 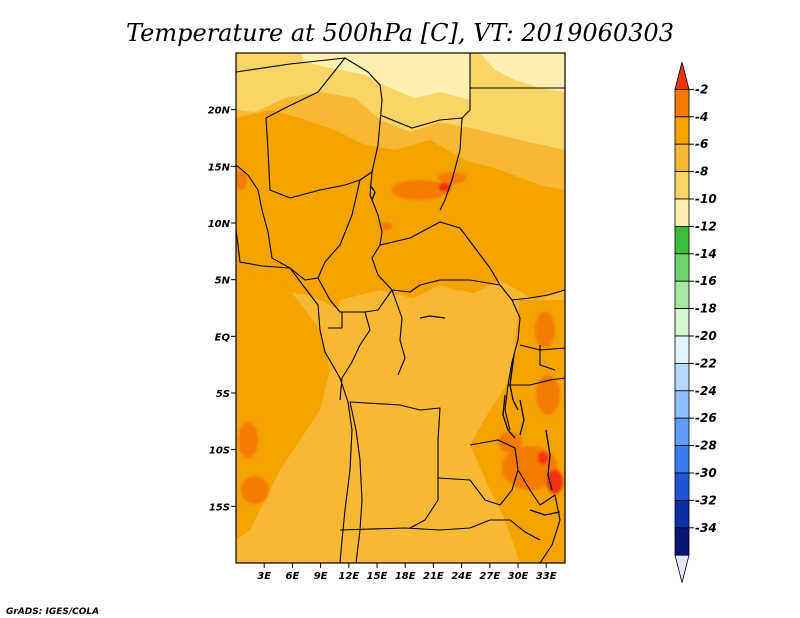 I want to click on x-tick-label: 12E, so click(x=348, y=576).